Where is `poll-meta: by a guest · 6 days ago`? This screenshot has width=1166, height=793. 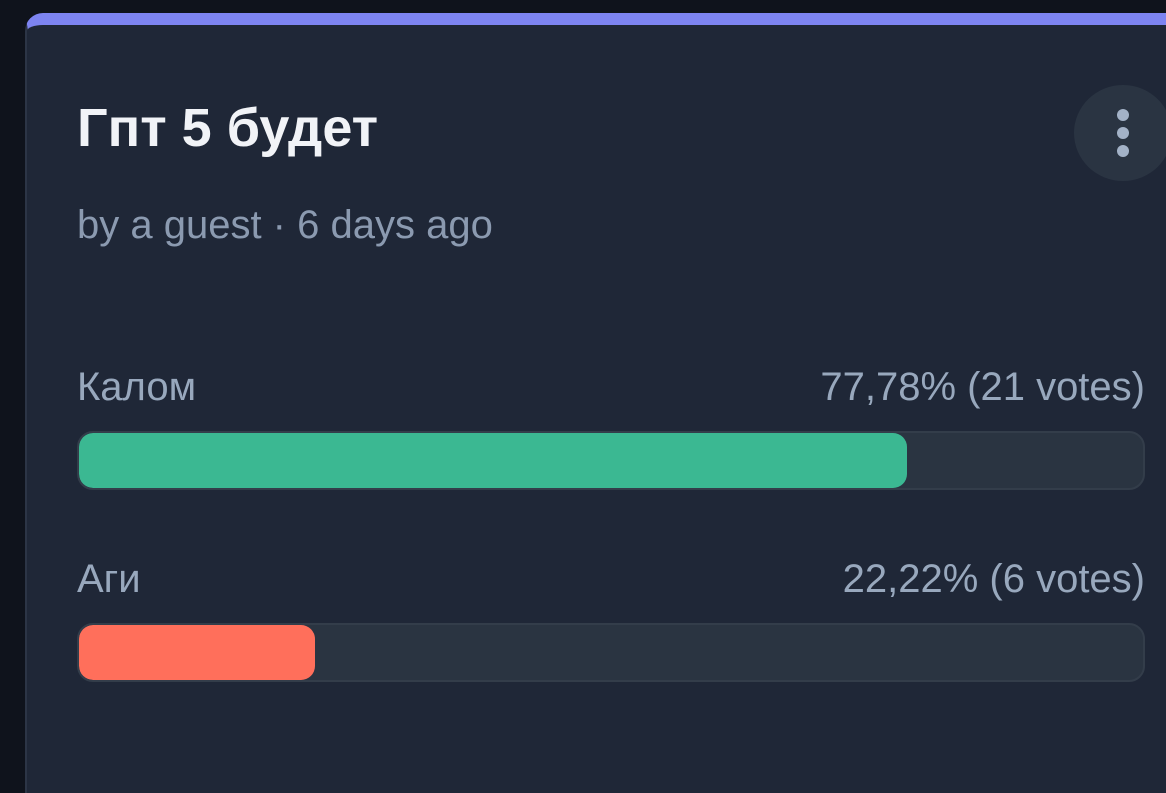 poll-meta: by a guest · 6 days ago is located at coordinates (285, 225).